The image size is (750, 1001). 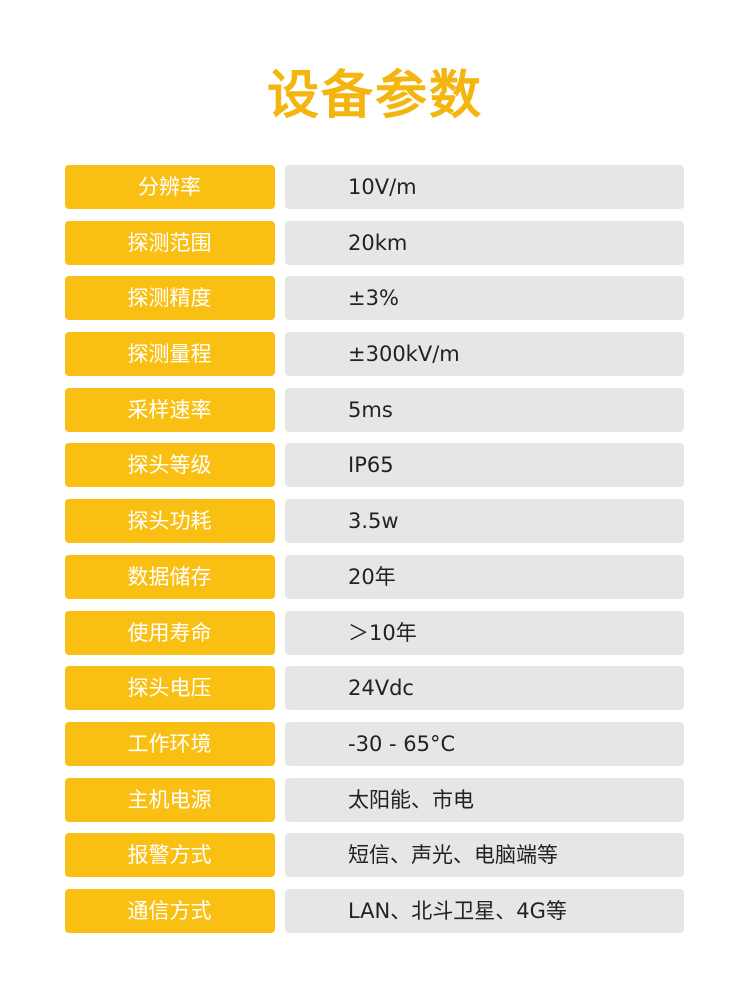 I want to click on param-value: ±300kV/m, so click(x=484, y=354).